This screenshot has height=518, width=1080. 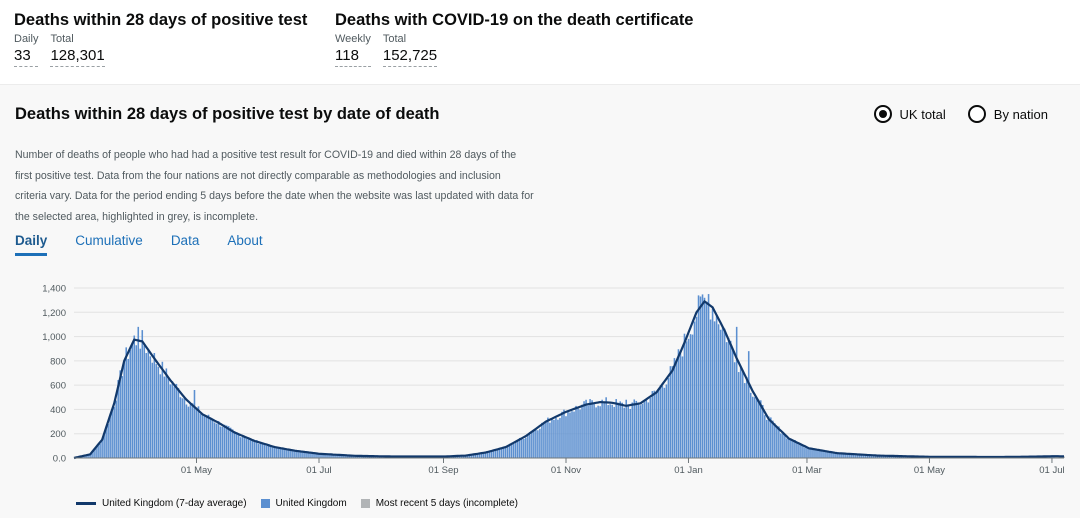 I want to click on legend-item-average: United Kingdom (7-day average), so click(x=161, y=503).